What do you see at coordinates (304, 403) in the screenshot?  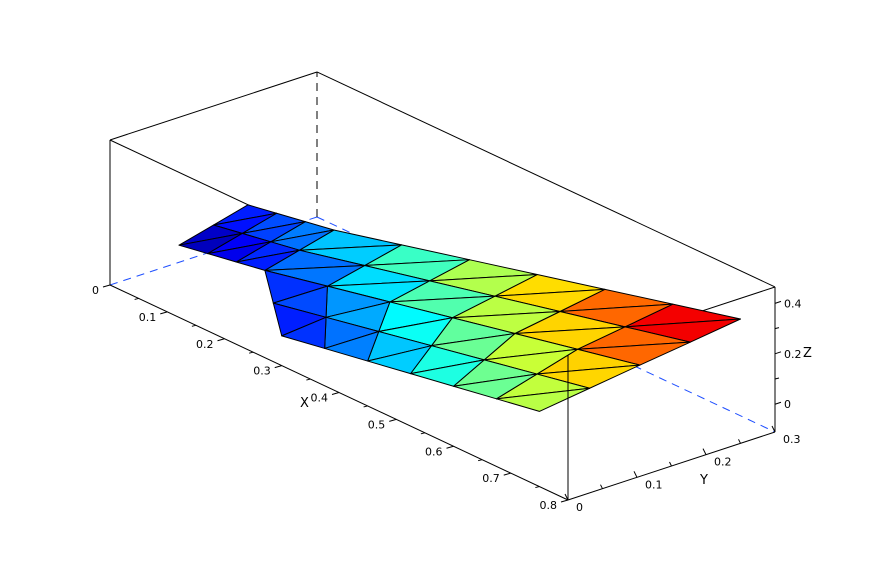 I see `x-axis-label: X` at bounding box center [304, 403].